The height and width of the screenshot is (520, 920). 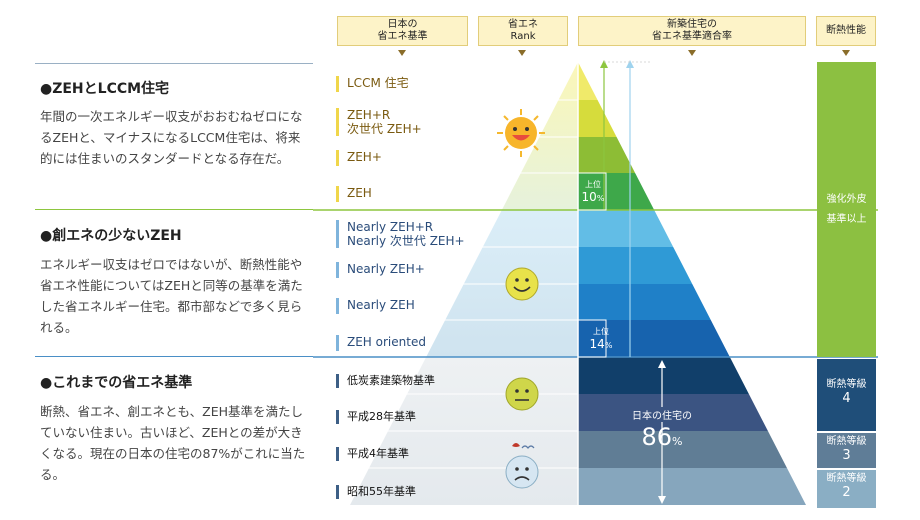 I want to click on band-s55, so click(x=692, y=486).